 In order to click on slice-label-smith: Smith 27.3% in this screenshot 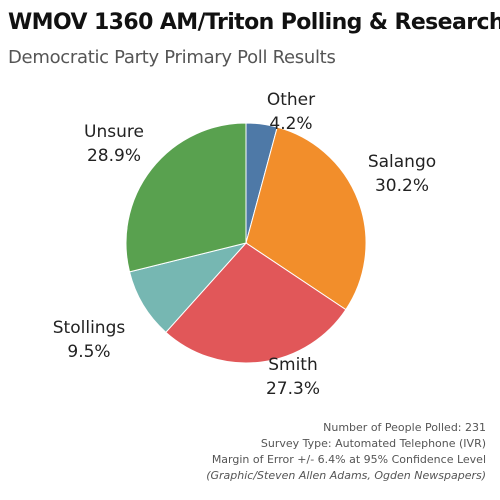, I will do `click(293, 377)`.